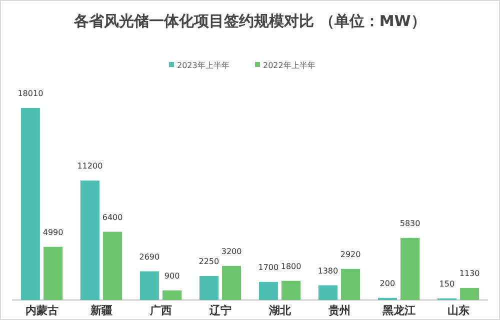  Describe the element at coordinates (112, 217) in the screenshot. I see `data-label: 6400` at that location.